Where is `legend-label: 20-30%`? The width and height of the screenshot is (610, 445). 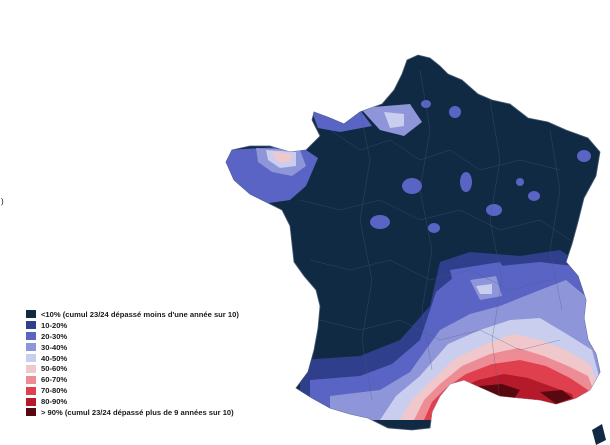
legend-label: 20-30% is located at coordinates (54, 336).